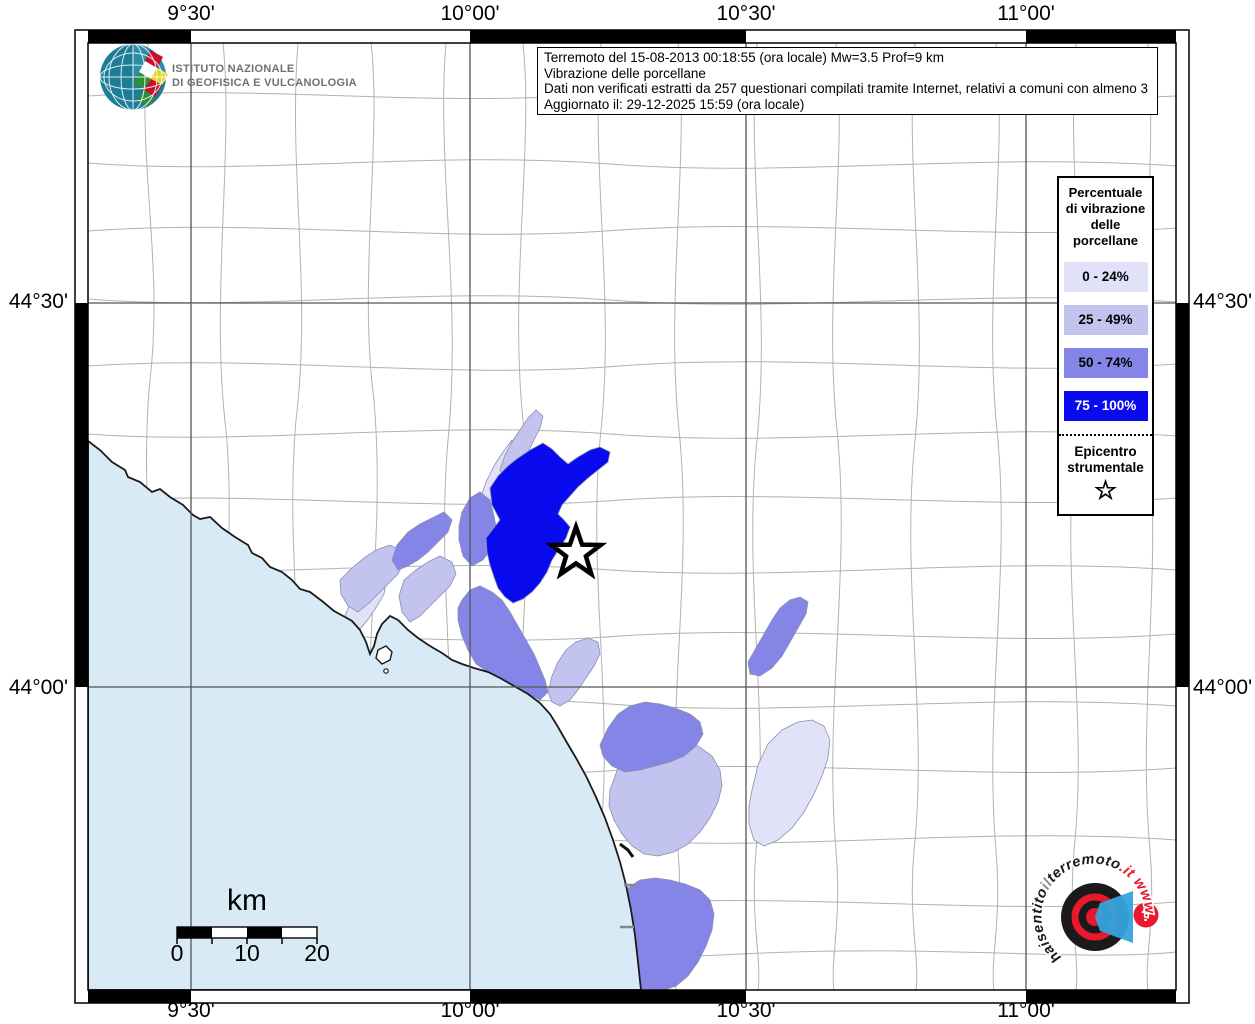 This screenshot has height=1024, width=1255. What do you see at coordinates (317, 953) in the screenshot?
I see `scale-bar-tick-20: 20` at bounding box center [317, 953].